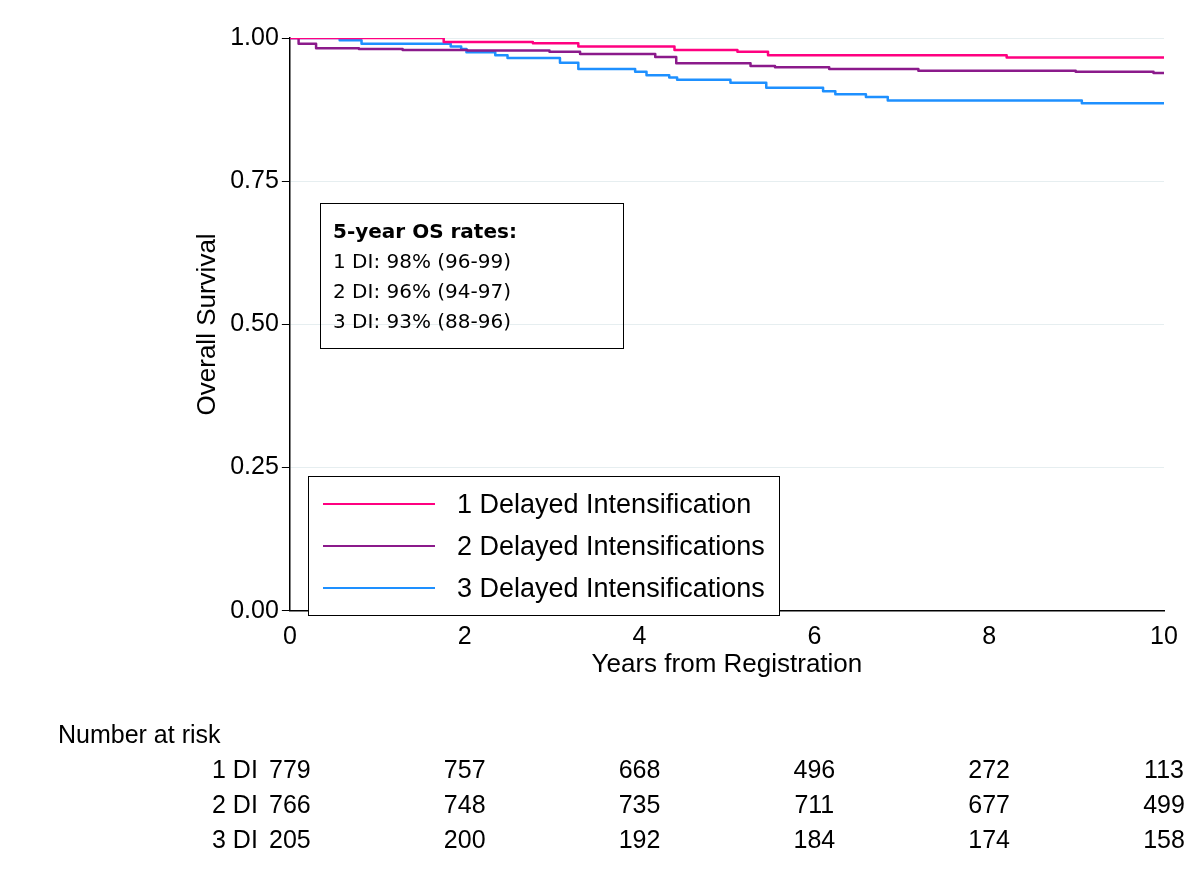  Describe the element at coordinates (290, 768) in the screenshot. I see `text: 779` at that location.